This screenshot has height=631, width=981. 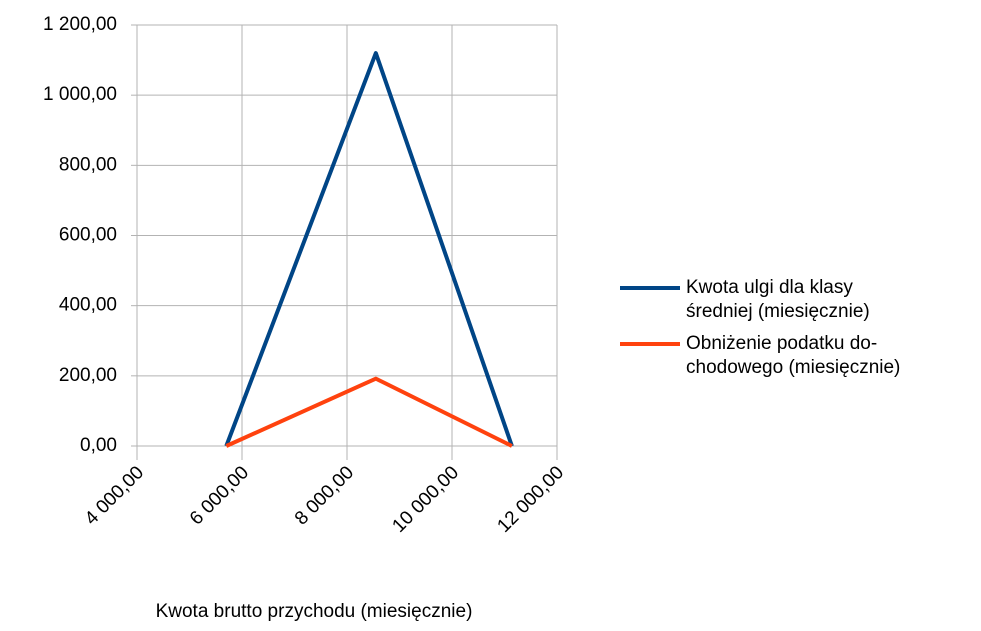 I want to click on y-tick-label: 0,00, so click(x=98, y=445).